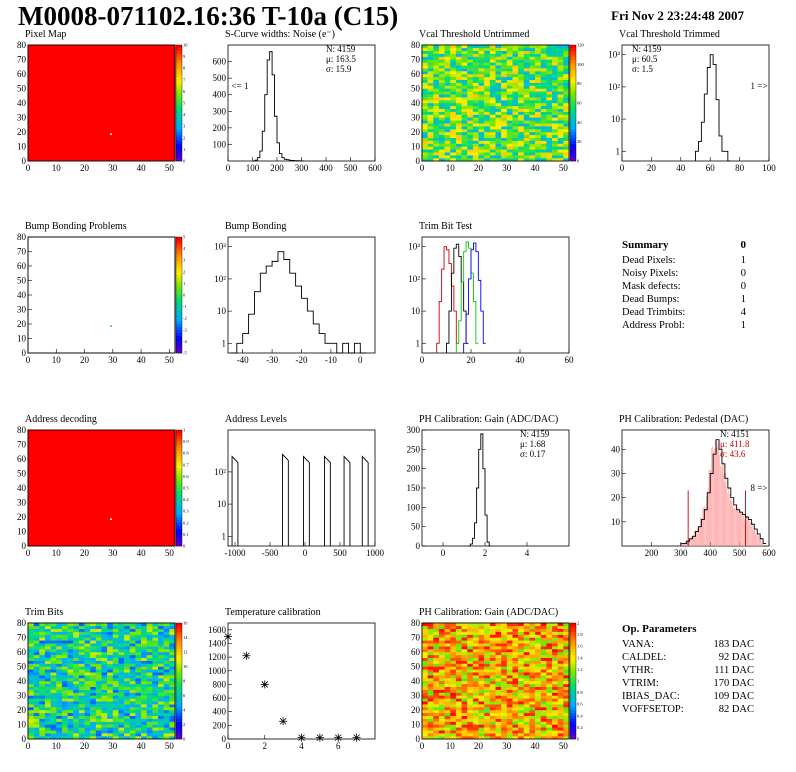  I want to click on stat-mean: μ: 411.8, so click(735, 444).